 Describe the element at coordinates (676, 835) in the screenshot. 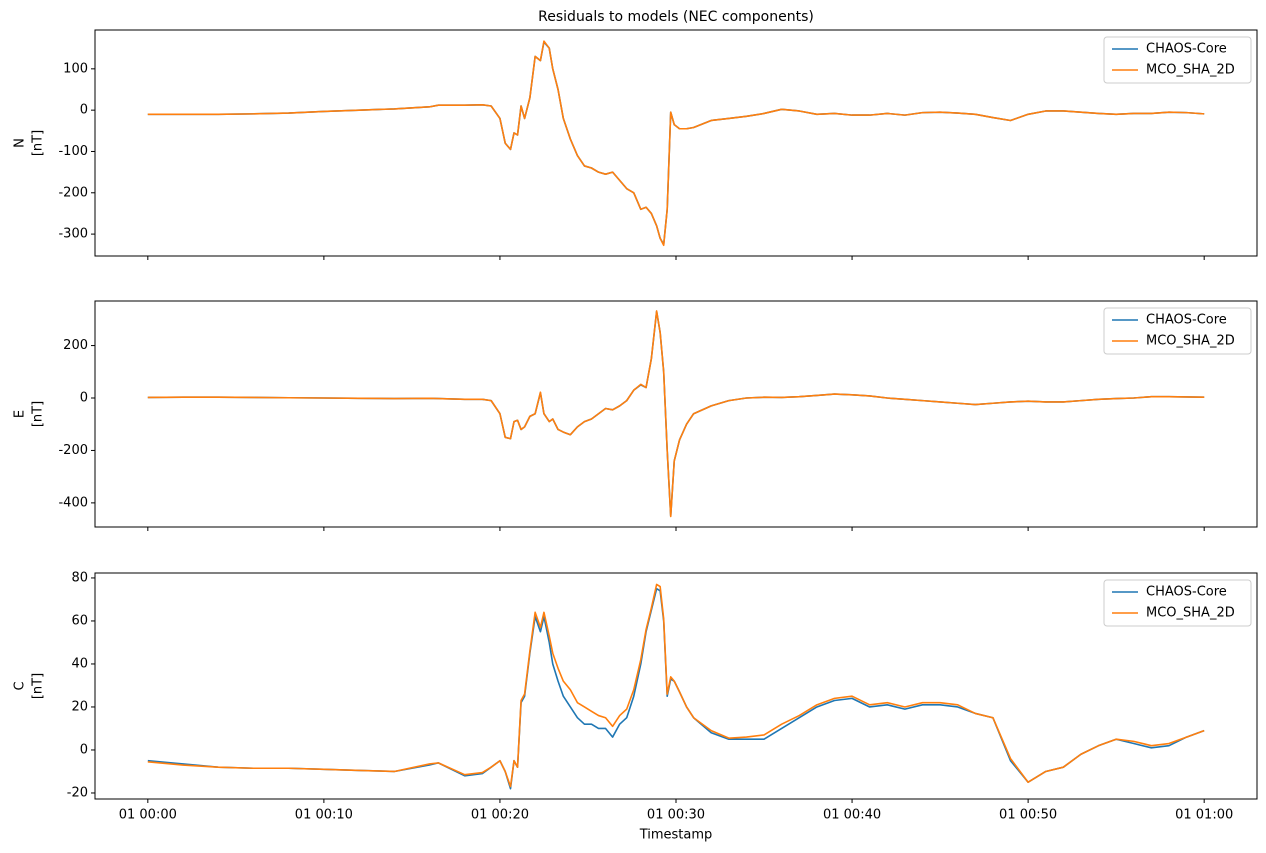

I see `x-axis-label: Timestamp` at that location.